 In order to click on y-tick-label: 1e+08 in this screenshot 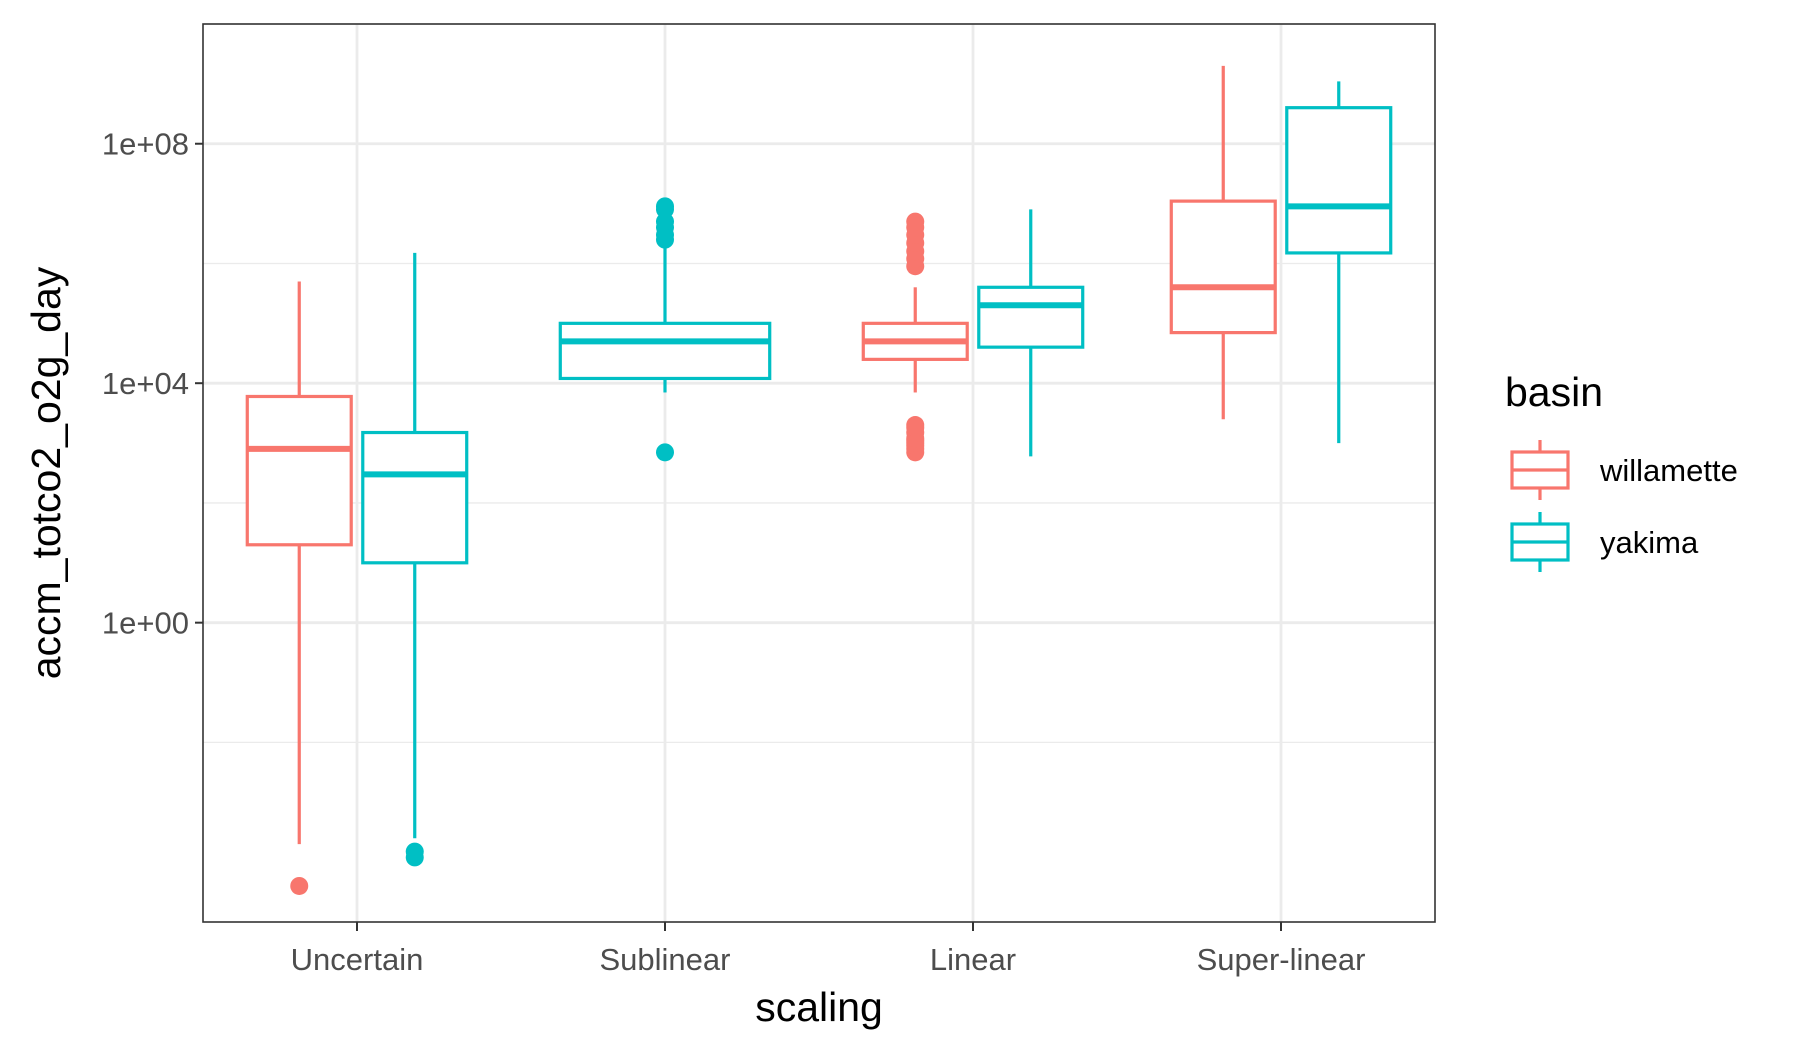, I will do `click(145, 144)`.